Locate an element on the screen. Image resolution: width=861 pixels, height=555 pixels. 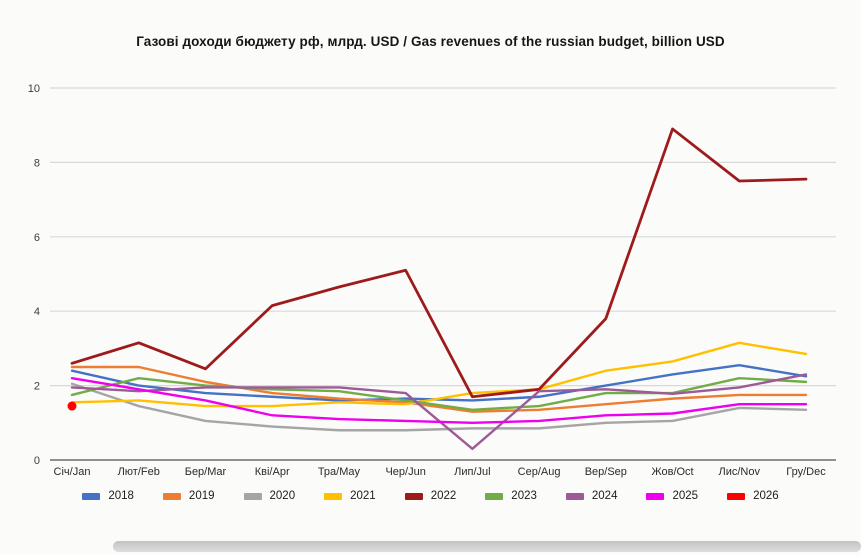
x-tick-label: Кві/Apr is located at coordinates (272, 472).